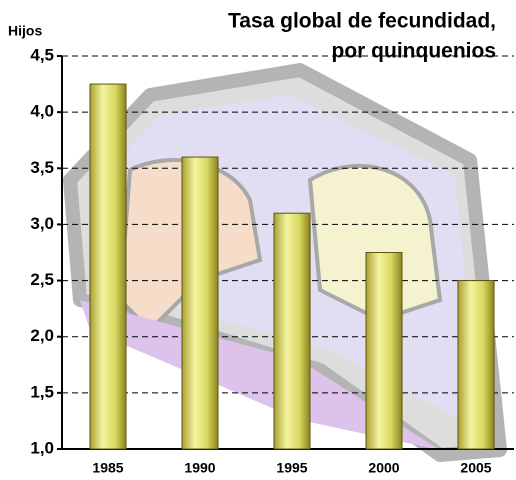 This screenshot has height=480, width=516. I want to click on x-tick-label: 2005, so click(475, 468).